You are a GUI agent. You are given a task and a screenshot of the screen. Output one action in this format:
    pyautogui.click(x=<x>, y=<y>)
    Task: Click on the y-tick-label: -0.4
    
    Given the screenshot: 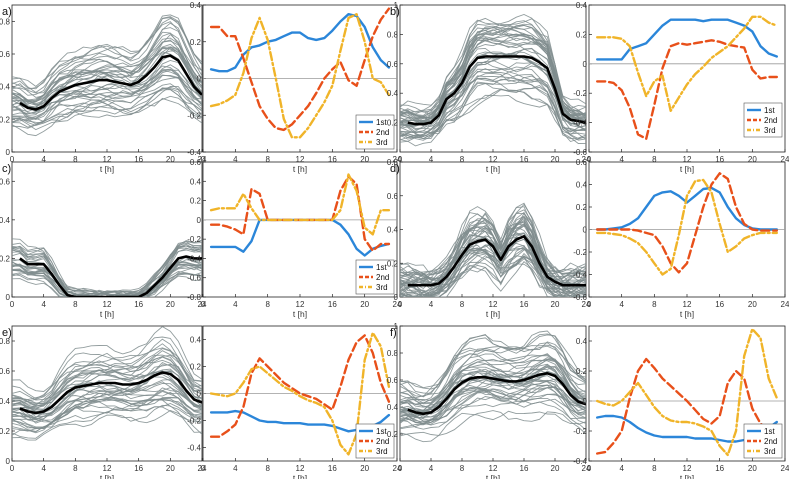 What is the action you would take?
    pyautogui.click(x=194, y=258)
    